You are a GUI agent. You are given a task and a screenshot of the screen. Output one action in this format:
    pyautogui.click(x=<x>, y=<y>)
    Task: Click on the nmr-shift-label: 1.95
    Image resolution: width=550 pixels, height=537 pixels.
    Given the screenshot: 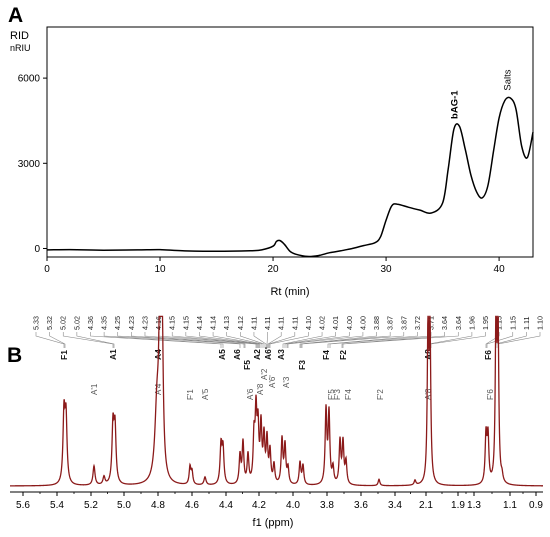 What is the action you would take?
    pyautogui.click(x=485, y=323)
    